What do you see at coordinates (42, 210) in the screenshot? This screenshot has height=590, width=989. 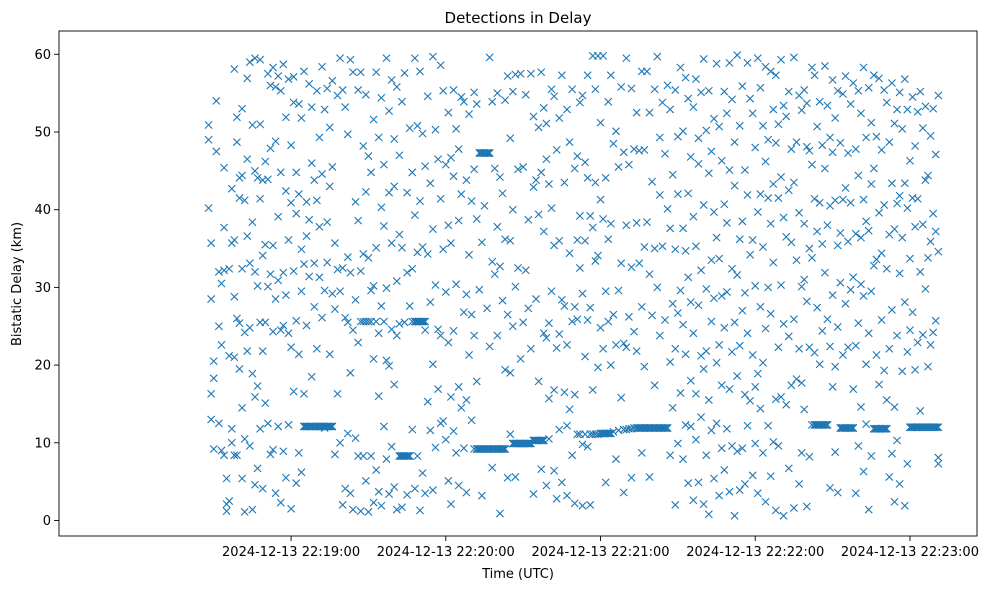 I see `y-tick-label: 40` at bounding box center [42, 210].